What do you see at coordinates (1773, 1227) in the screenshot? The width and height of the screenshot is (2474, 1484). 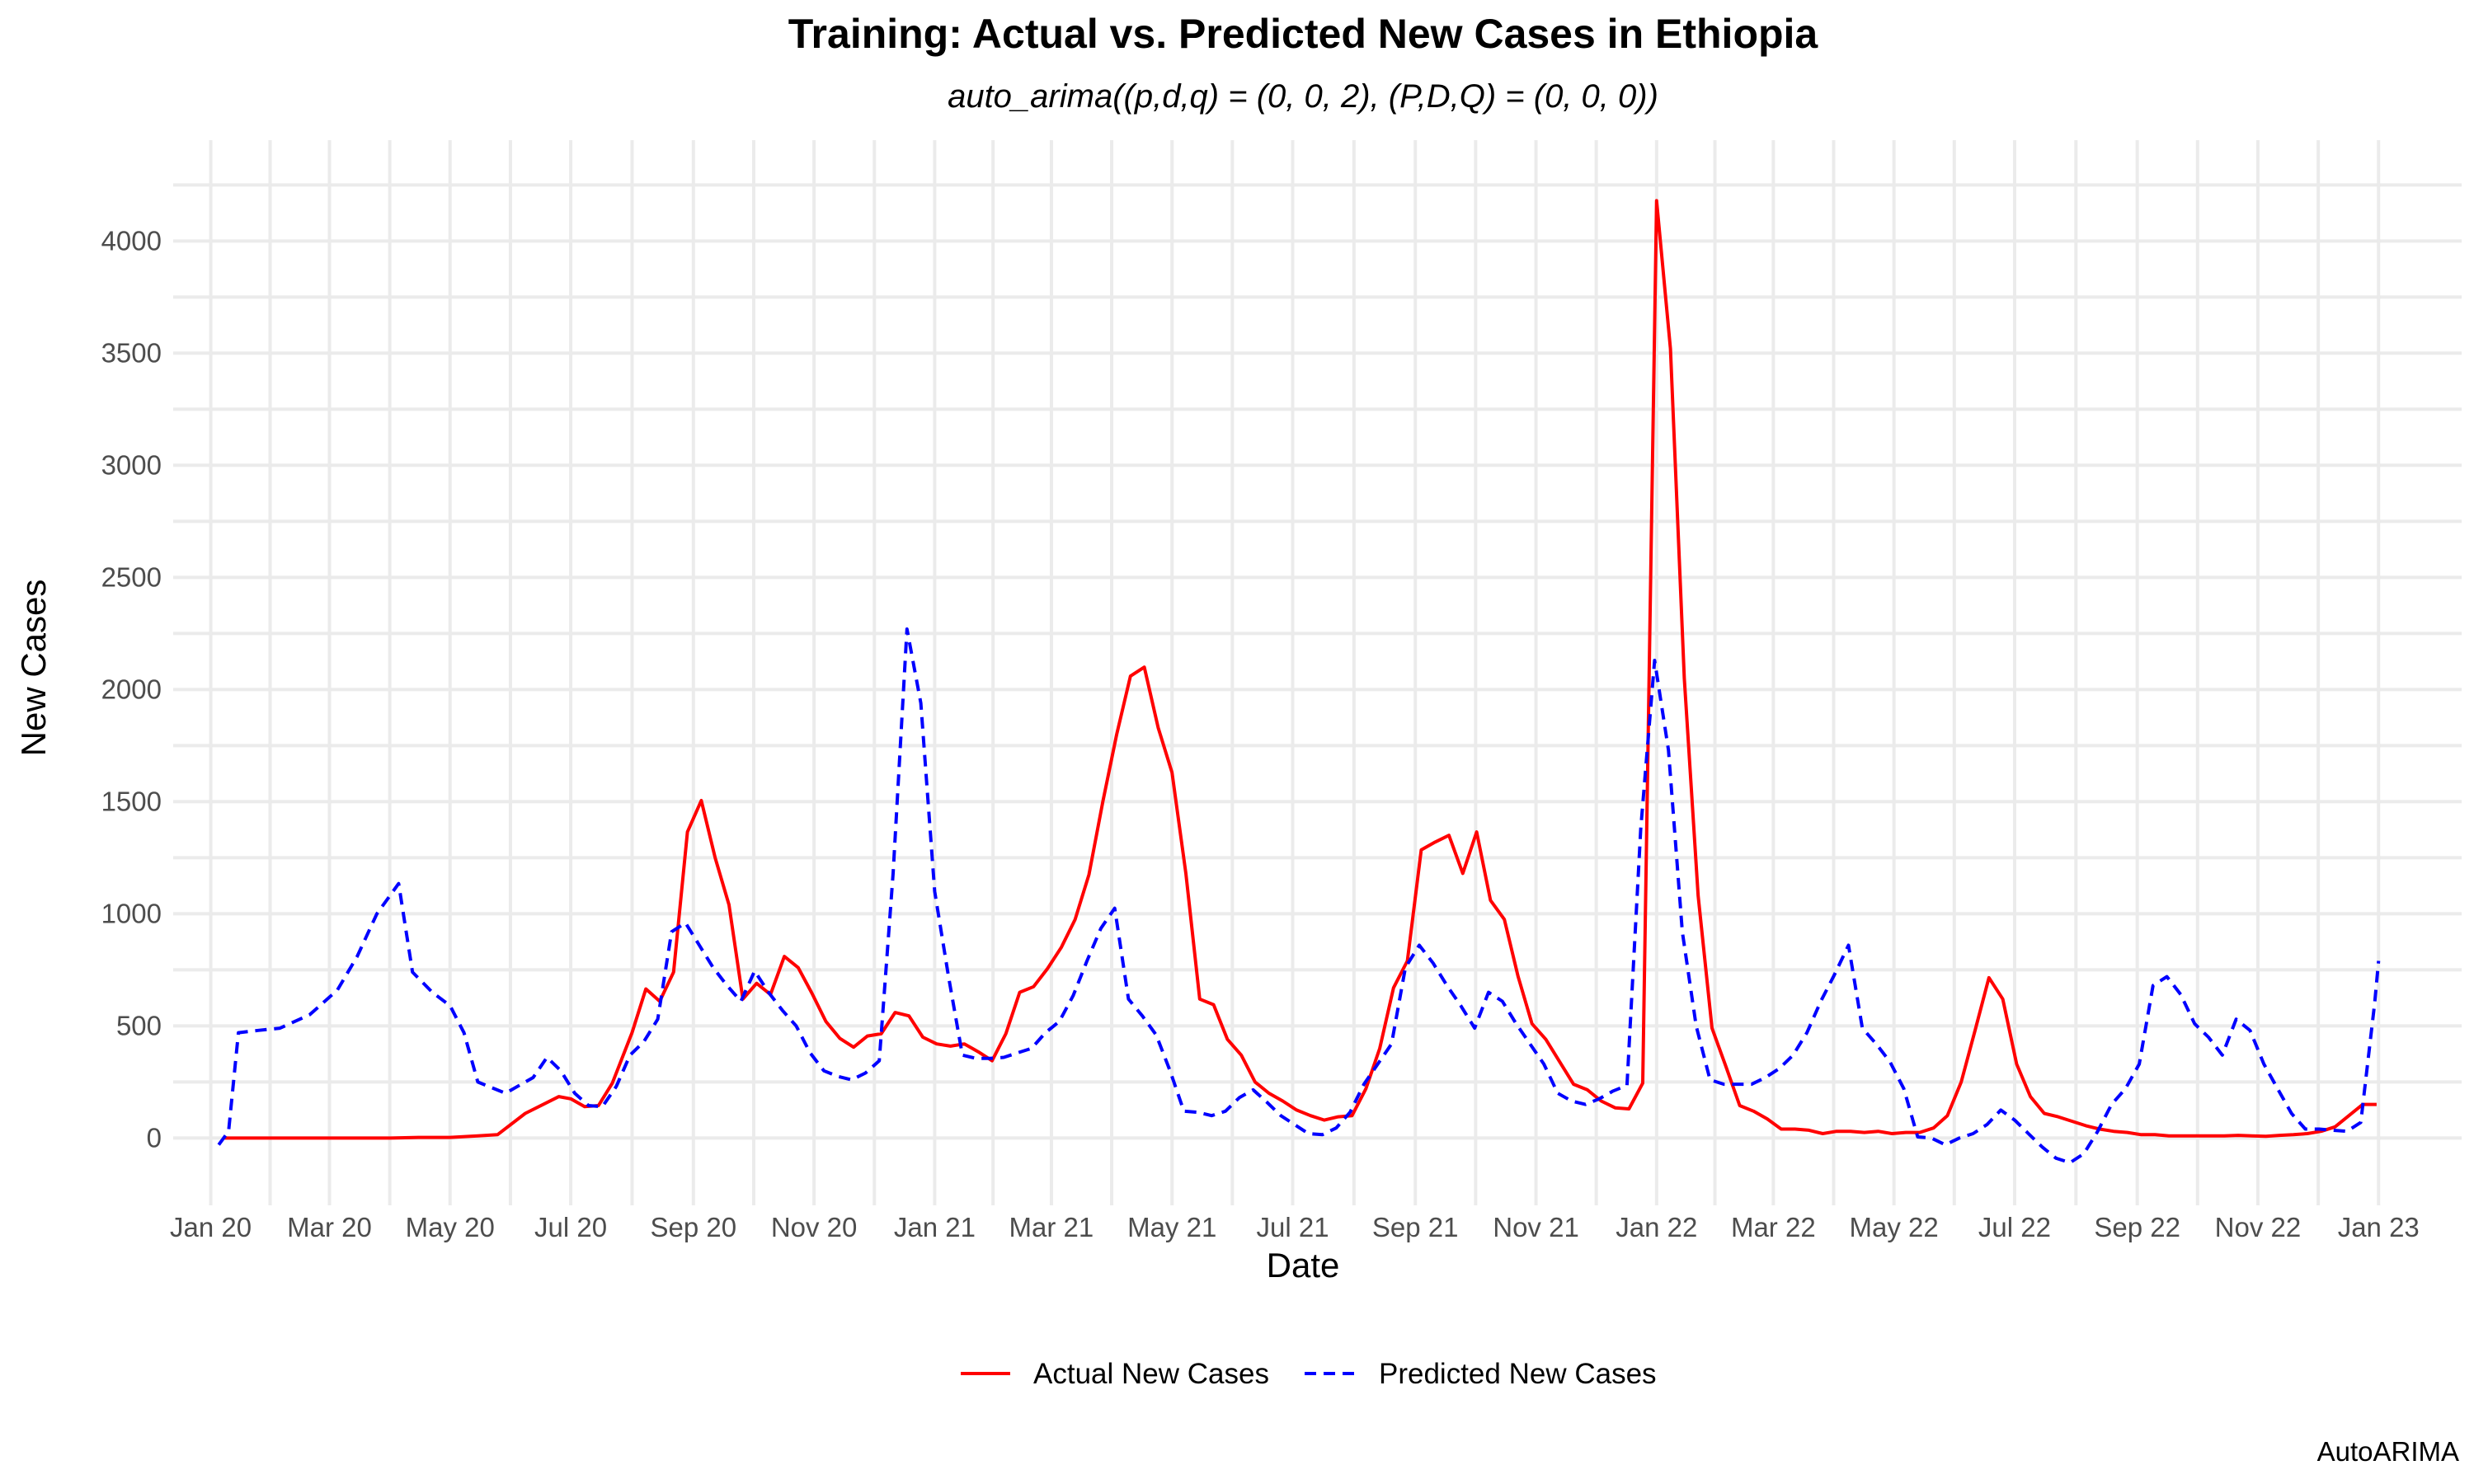 I see `x-tick-label: Mar 22` at bounding box center [1773, 1227].